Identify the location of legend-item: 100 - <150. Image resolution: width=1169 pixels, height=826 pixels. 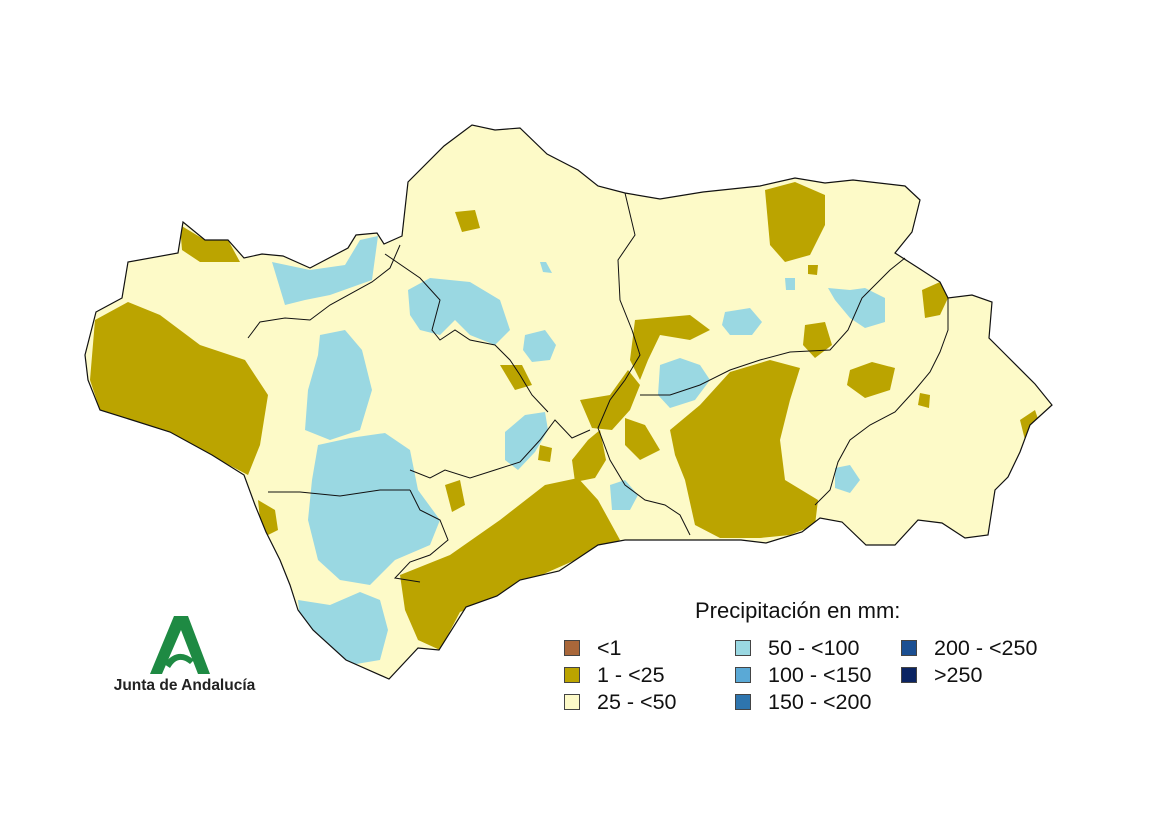
(803, 675).